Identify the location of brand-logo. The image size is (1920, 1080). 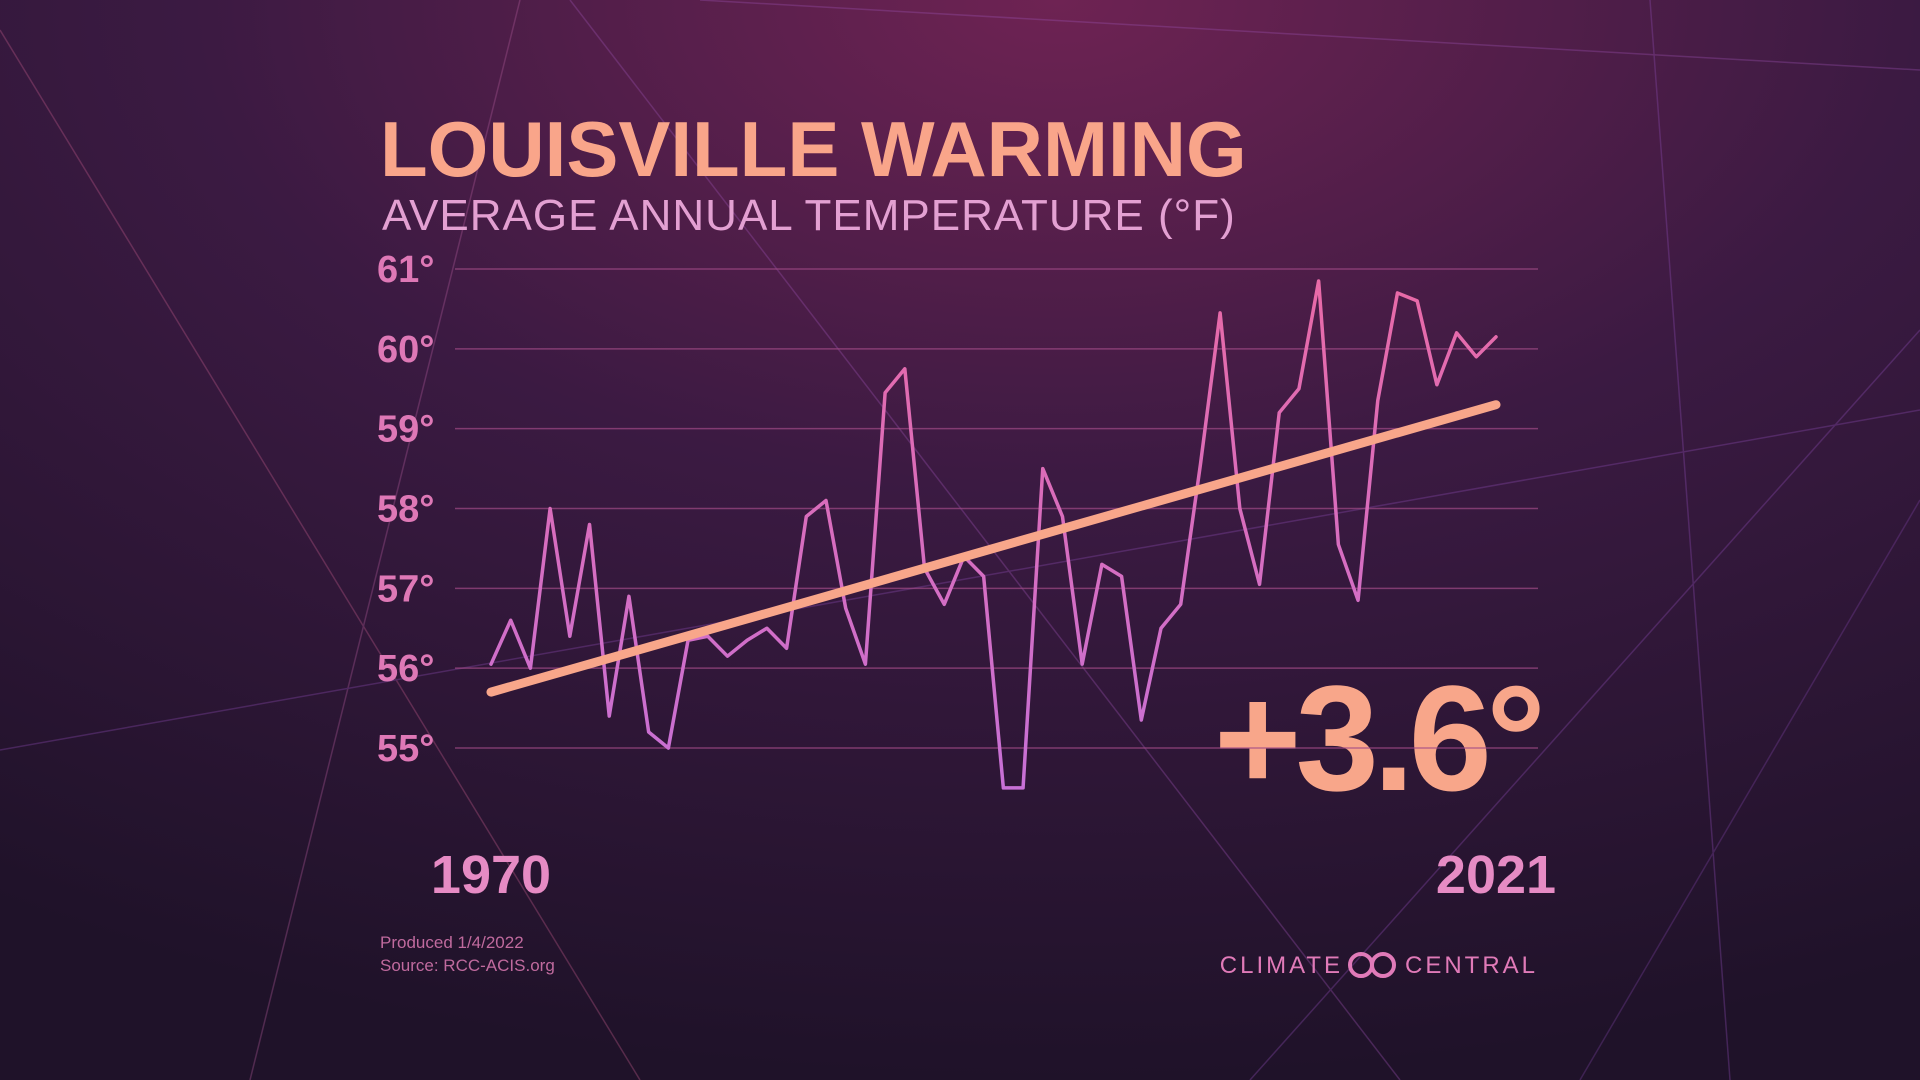
(1372, 965).